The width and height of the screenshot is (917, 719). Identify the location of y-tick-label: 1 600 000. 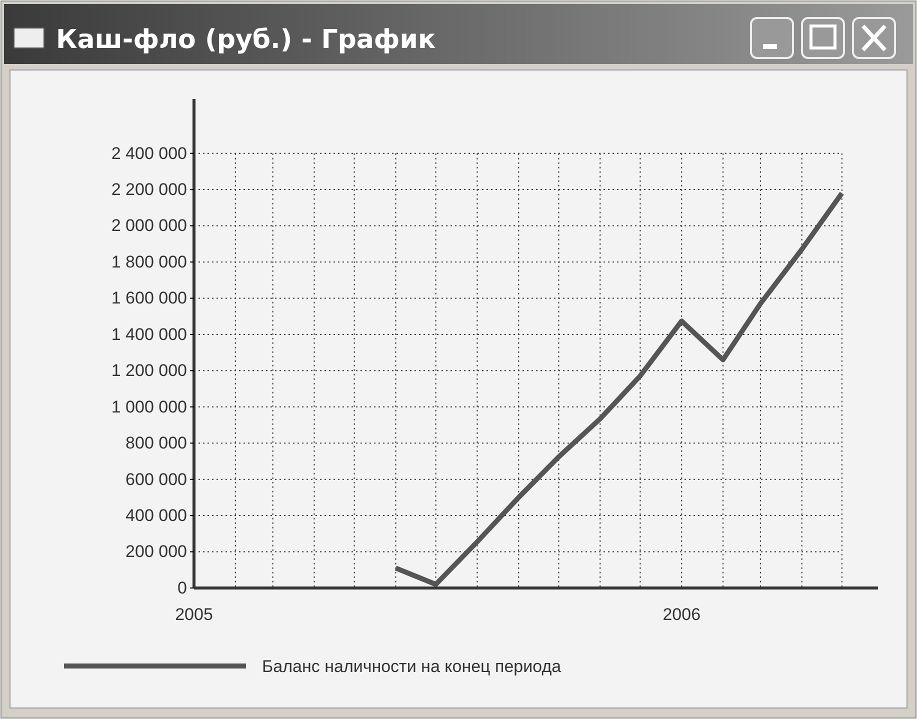
(149, 298).